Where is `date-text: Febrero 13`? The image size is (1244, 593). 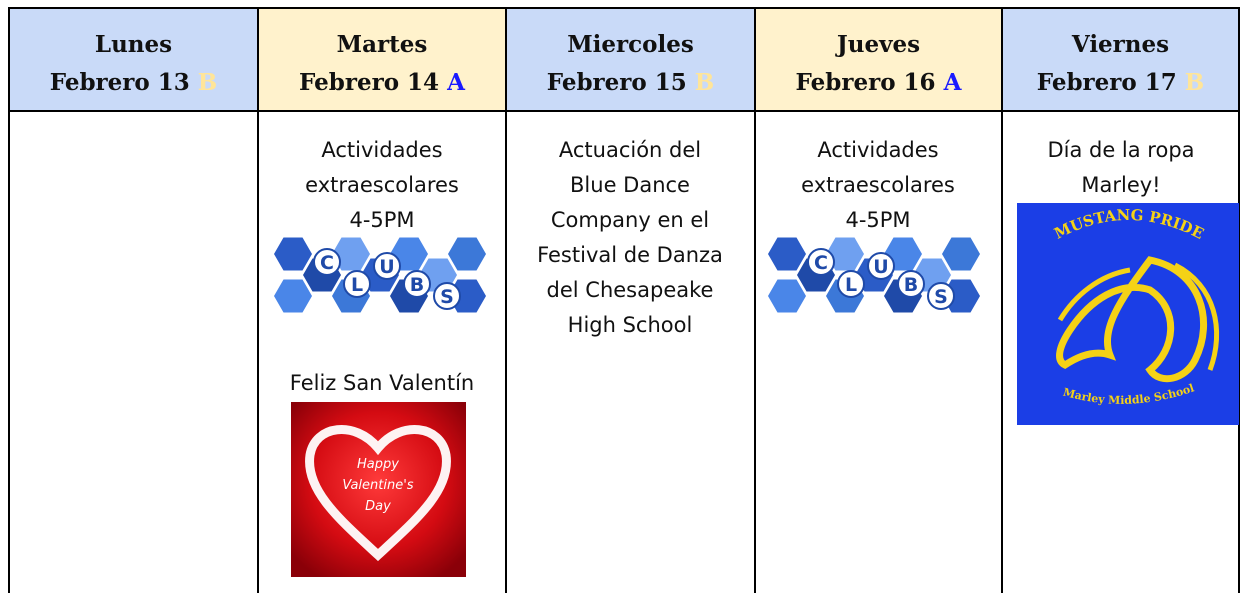
date-text: Febrero 13 is located at coordinates (120, 82).